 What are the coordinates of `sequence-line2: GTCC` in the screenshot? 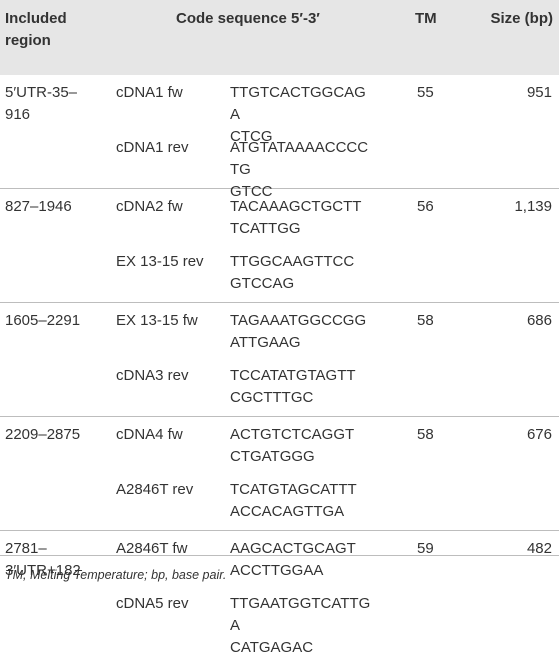 It's located at (251, 191).